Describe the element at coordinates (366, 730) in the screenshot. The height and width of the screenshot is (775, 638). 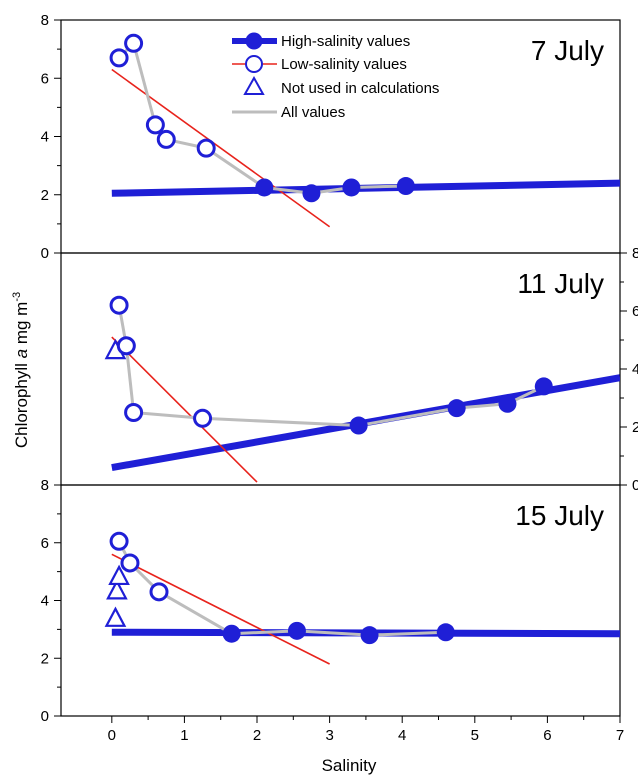
I see `x-axis: 0 1 2 3 4 5 6 7` at that location.